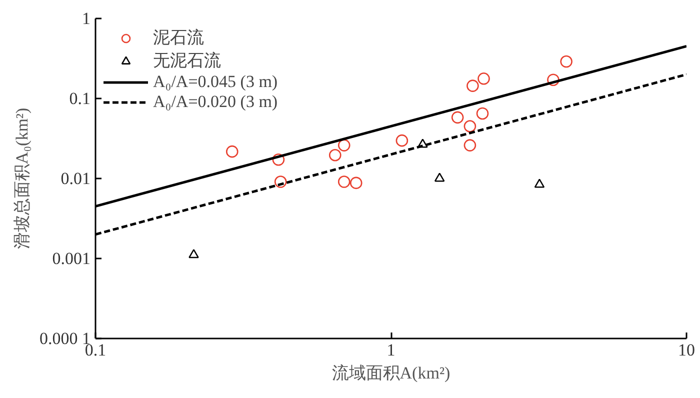 The image size is (700, 398). What do you see at coordinates (187, 61) in the screenshot?
I see `legend-label: 无泥石流` at bounding box center [187, 61].